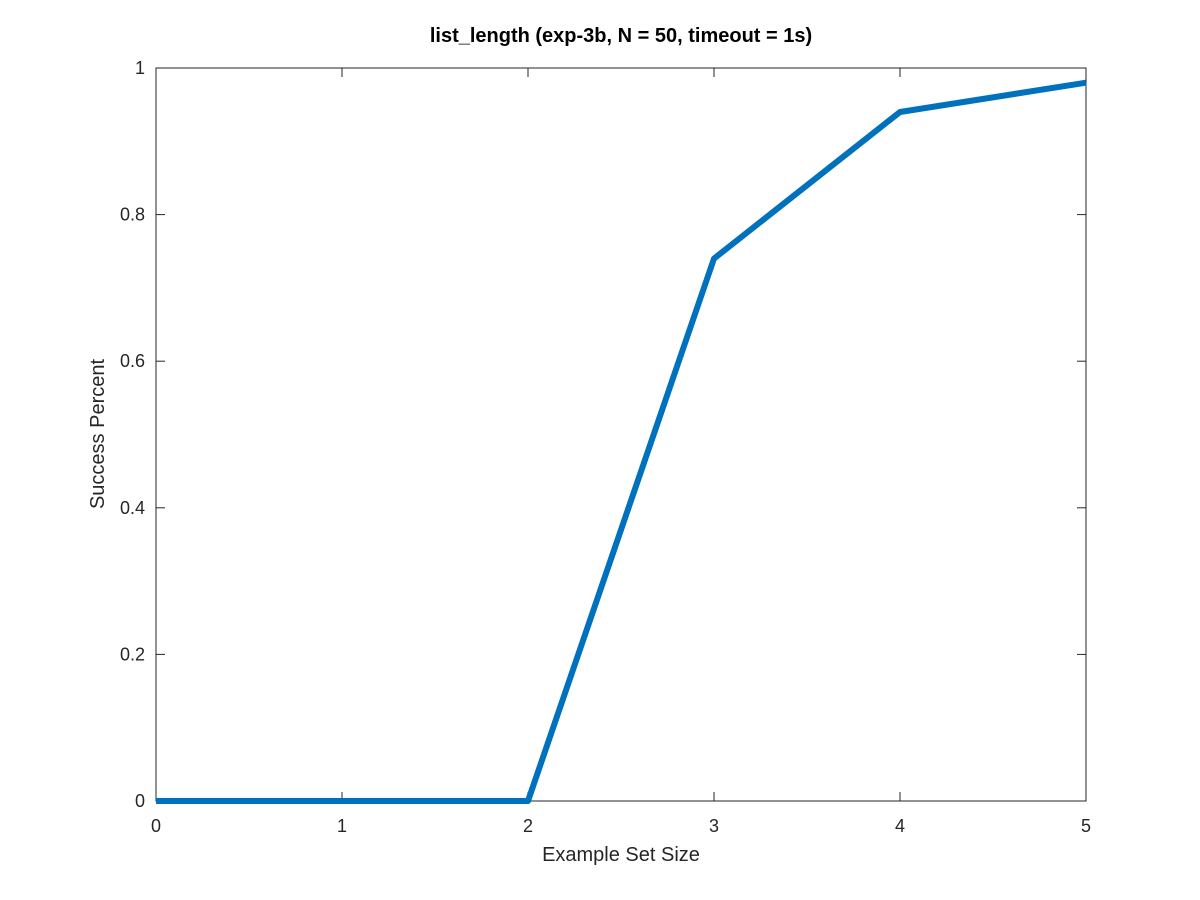 The image size is (1200, 900). What do you see at coordinates (621, 855) in the screenshot?
I see `x-axis-label: Example Set Size` at bounding box center [621, 855].